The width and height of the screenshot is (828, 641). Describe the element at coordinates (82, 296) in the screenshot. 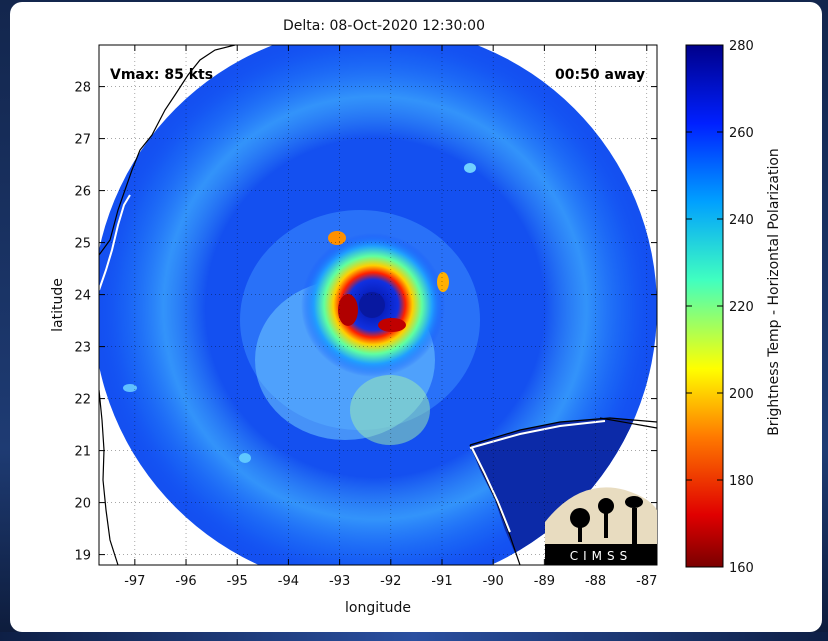

I see `y-tick-label: 24` at that location.